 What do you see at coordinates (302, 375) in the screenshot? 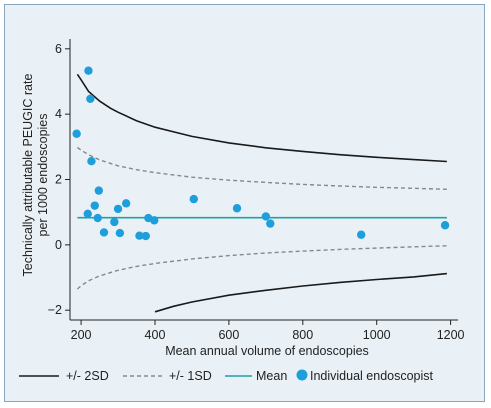
I see `legend-points-marker` at bounding box center [302, 375].